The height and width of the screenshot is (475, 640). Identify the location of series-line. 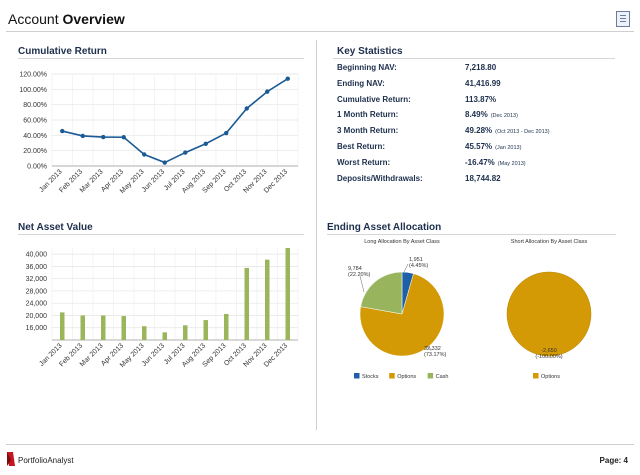
(175, 121).